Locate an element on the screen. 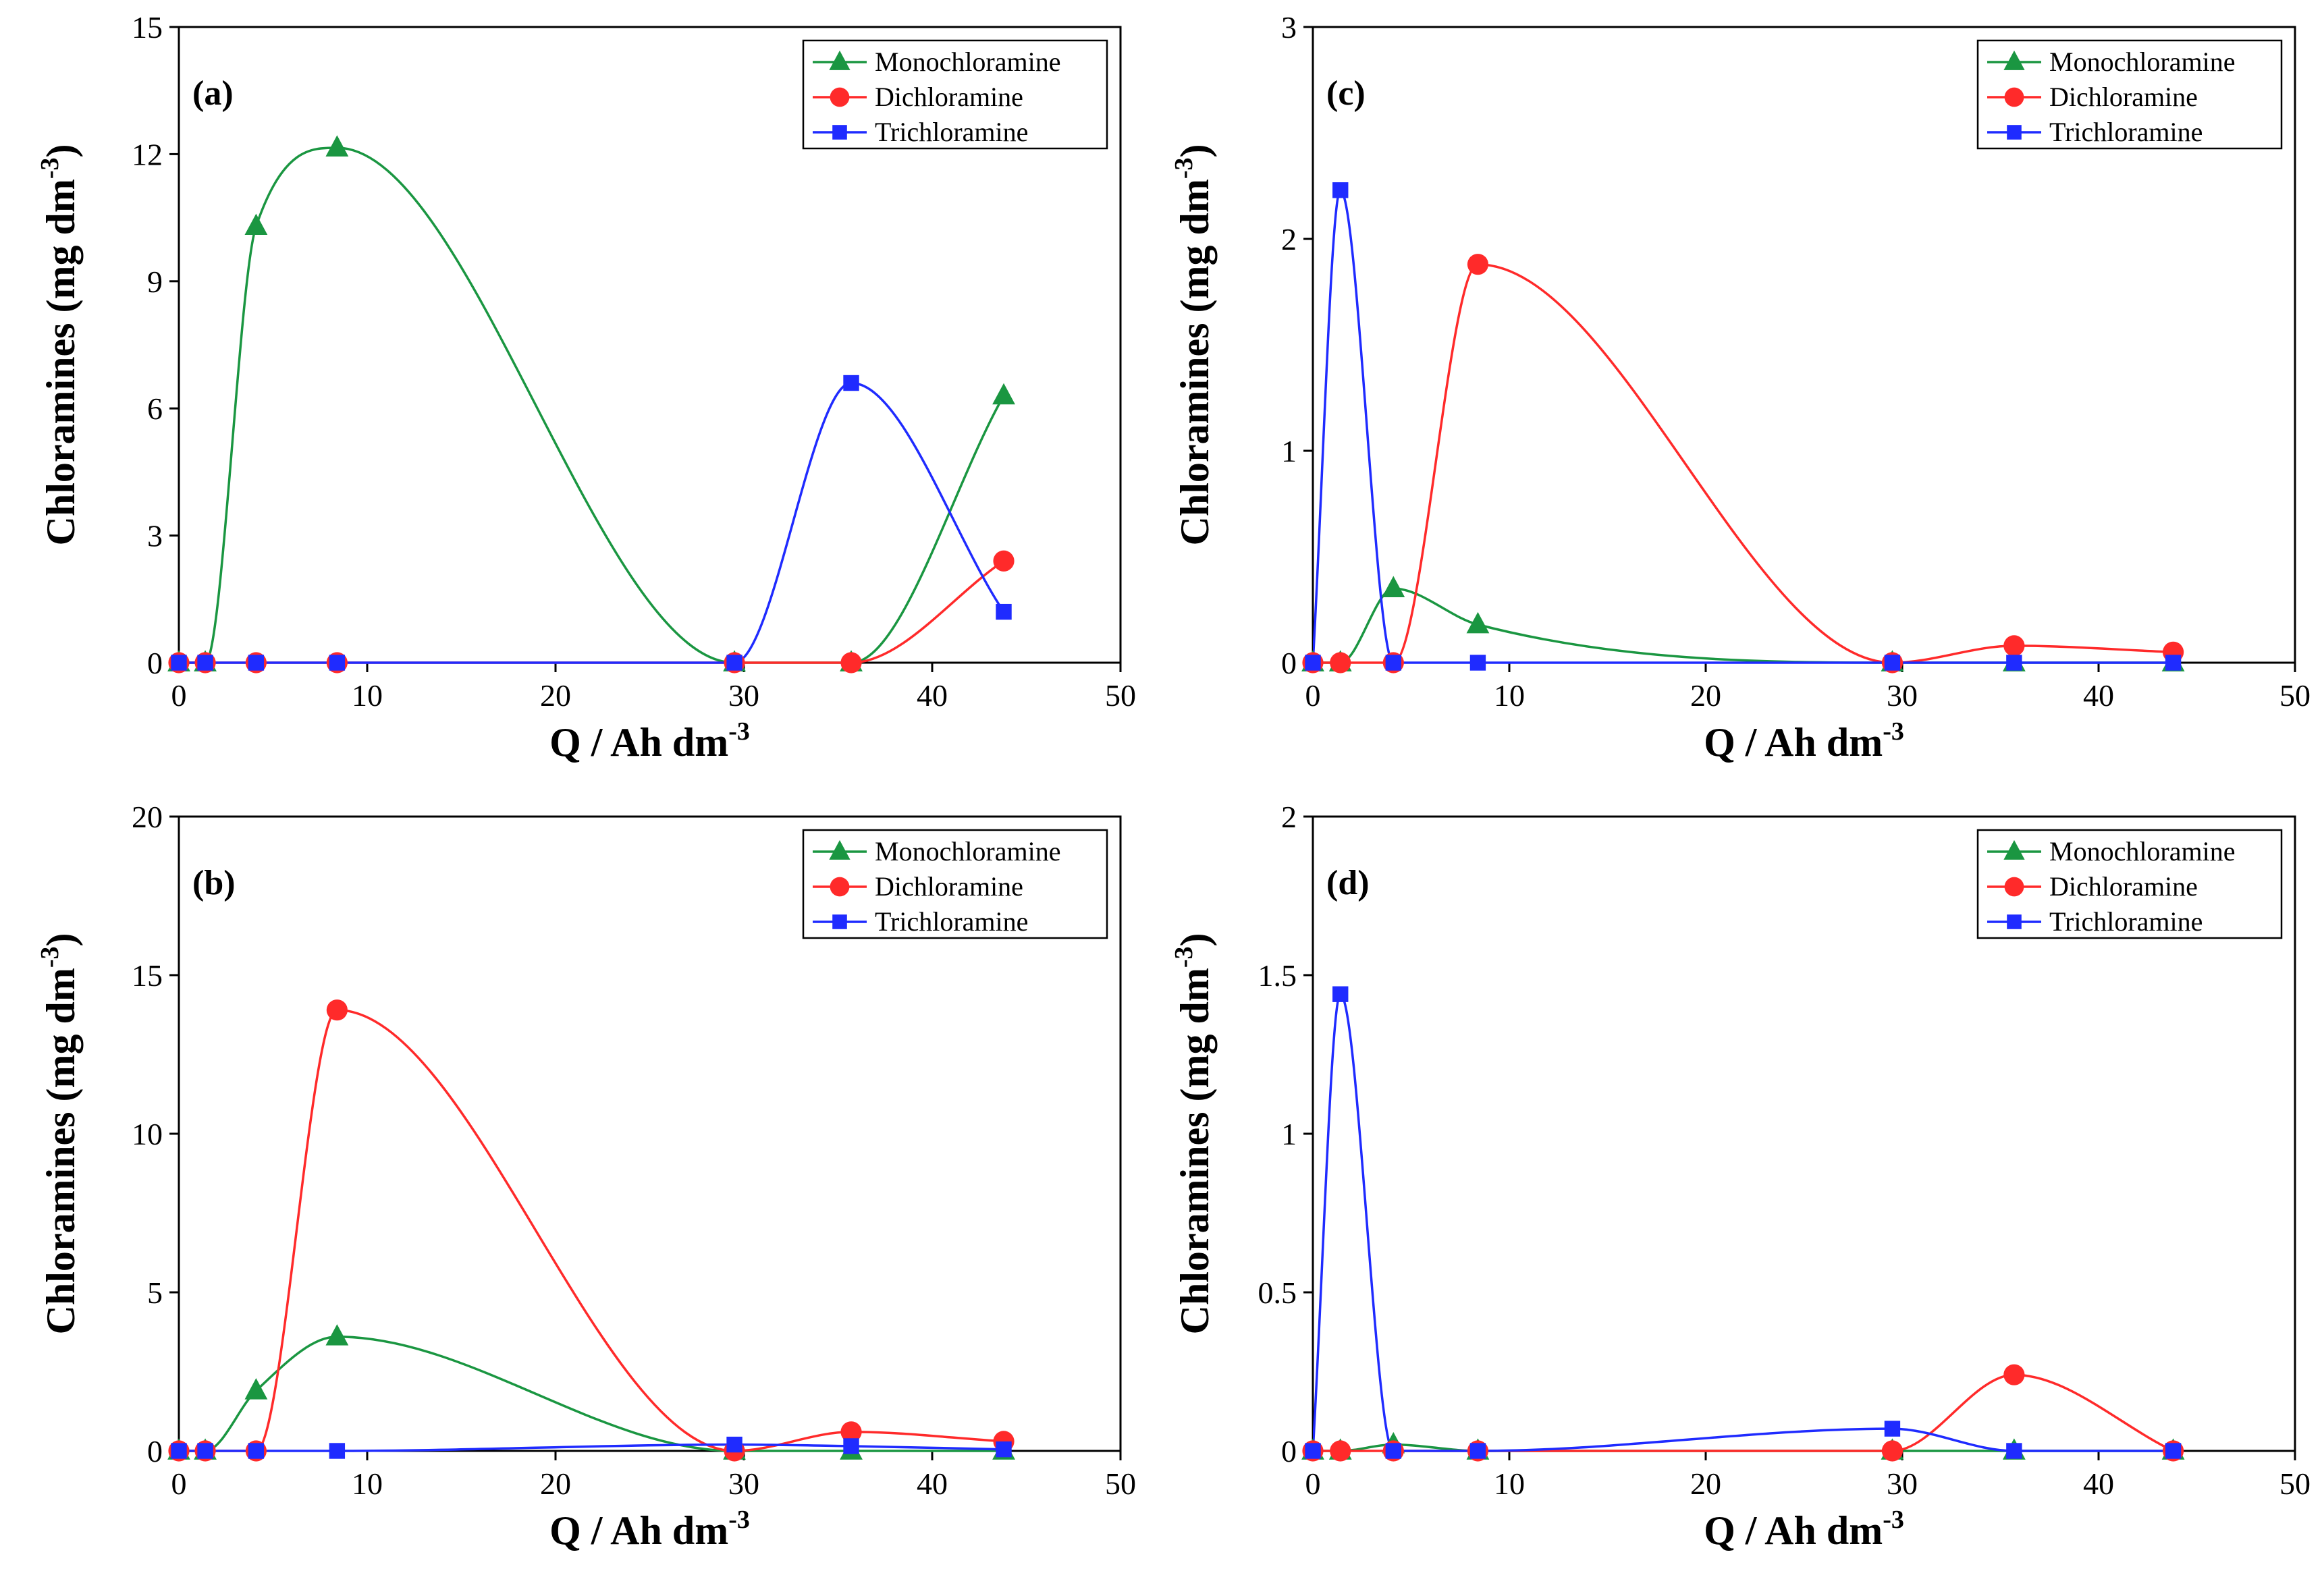  y-tick-label: 2 is located at coordinates (1289, 239).